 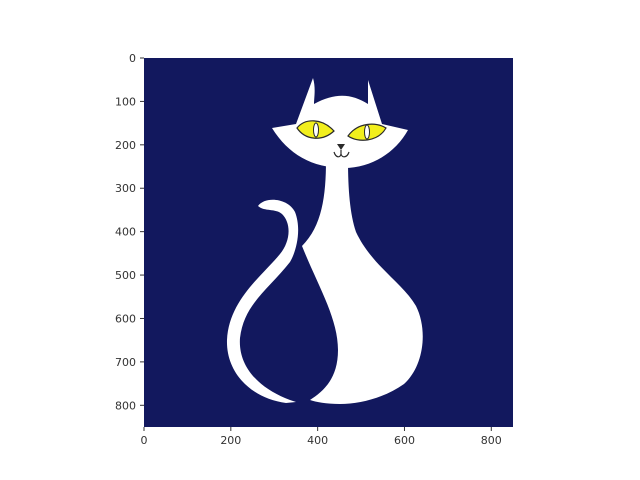 I want to click on x-tick-label: 400, so click(x=317, y=440).